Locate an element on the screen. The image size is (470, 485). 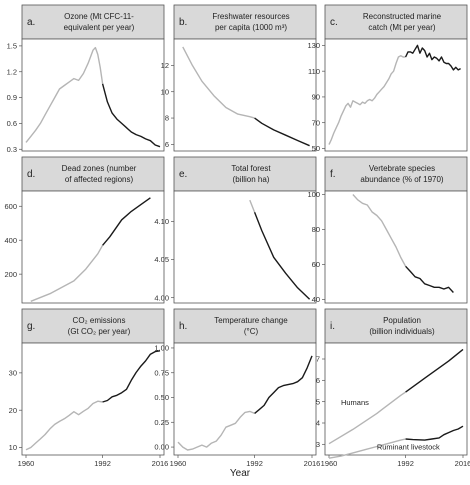
panel-title: Total forest is located at coordinates (251, 168).